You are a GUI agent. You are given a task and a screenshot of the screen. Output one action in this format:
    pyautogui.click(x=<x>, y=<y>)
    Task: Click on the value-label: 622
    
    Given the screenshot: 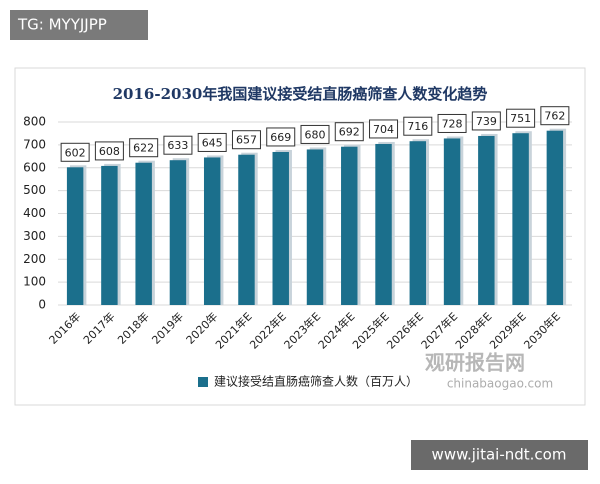 What is the action you would take?
    pyautogui.click(x=143, y=148)
    